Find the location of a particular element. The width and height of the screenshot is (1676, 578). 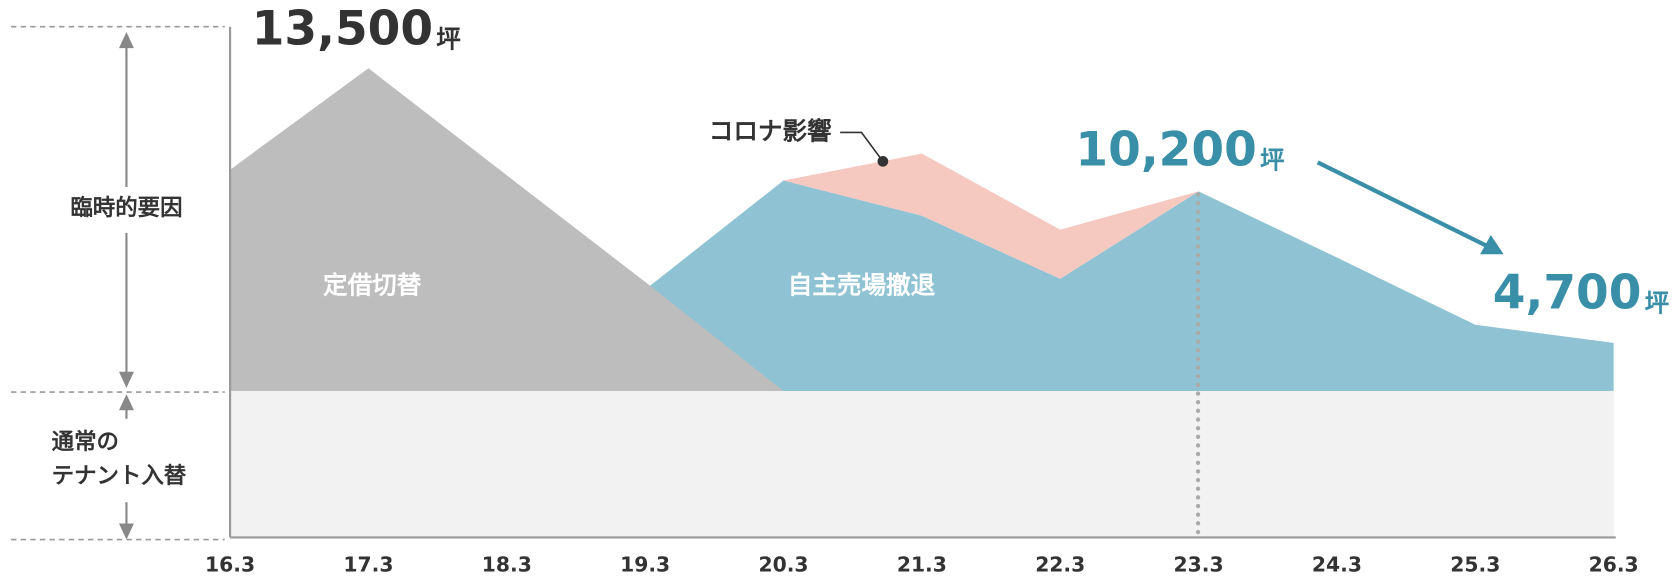

x-tick-label: 19.3 is located at coordinates (645, 565).